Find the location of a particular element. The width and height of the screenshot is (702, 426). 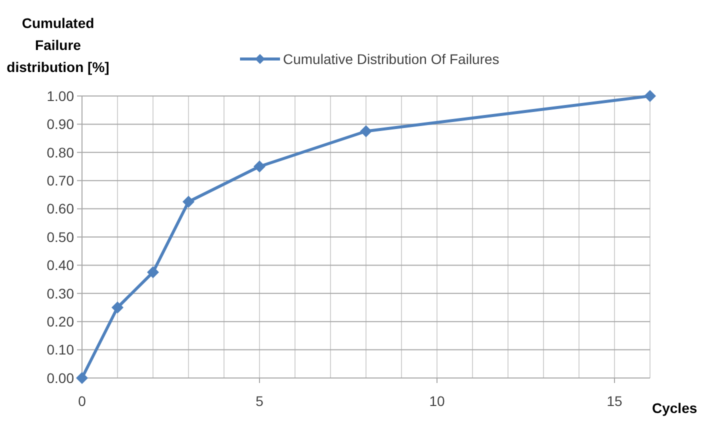

y-tick-label: 0.50 is located at coordinates (60, 236).